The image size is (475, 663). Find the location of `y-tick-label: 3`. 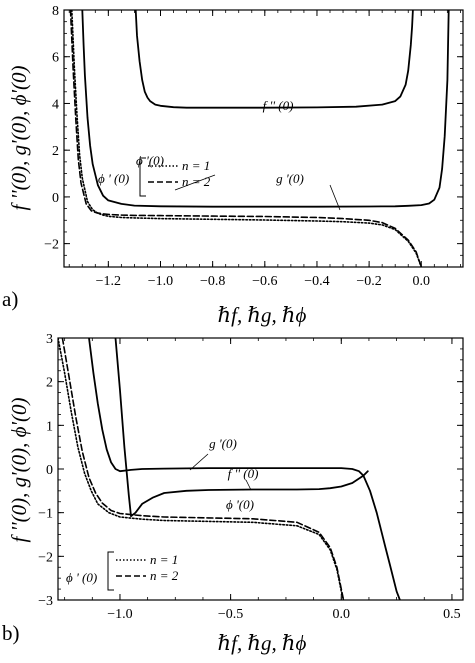

y-tick-label: 3 is located at coordinates (49, 339).